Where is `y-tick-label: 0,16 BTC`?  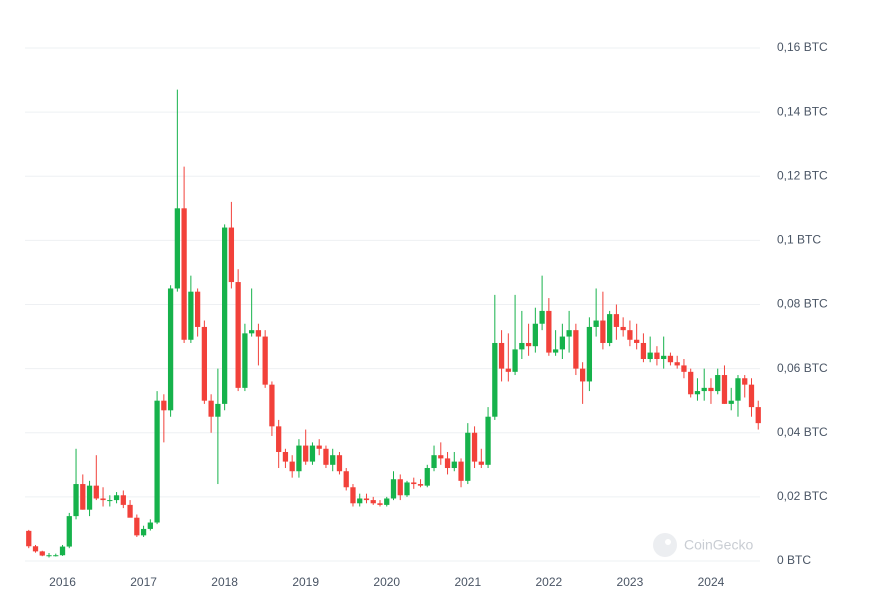
y-tick-label: 0,16 BTC is located at coordinates (802, 47).